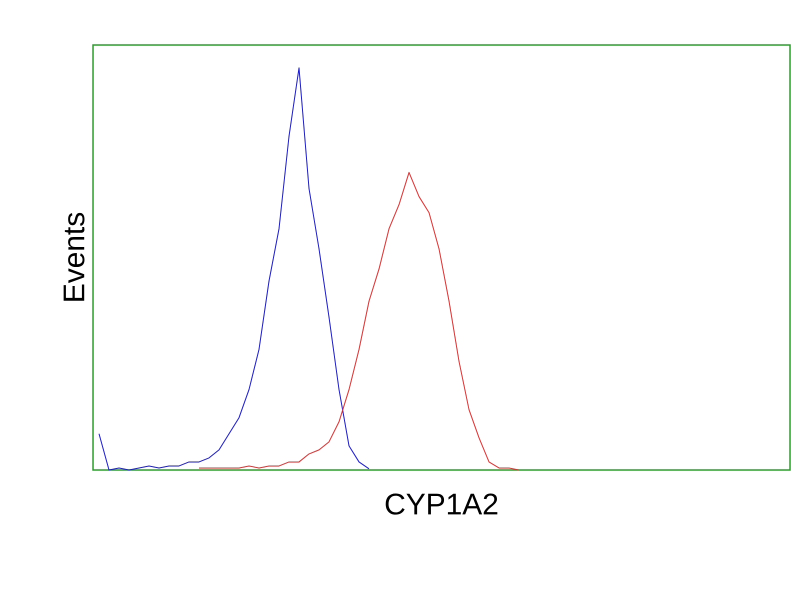  I want to click on y-axis-title: Events, so click(74, 256).